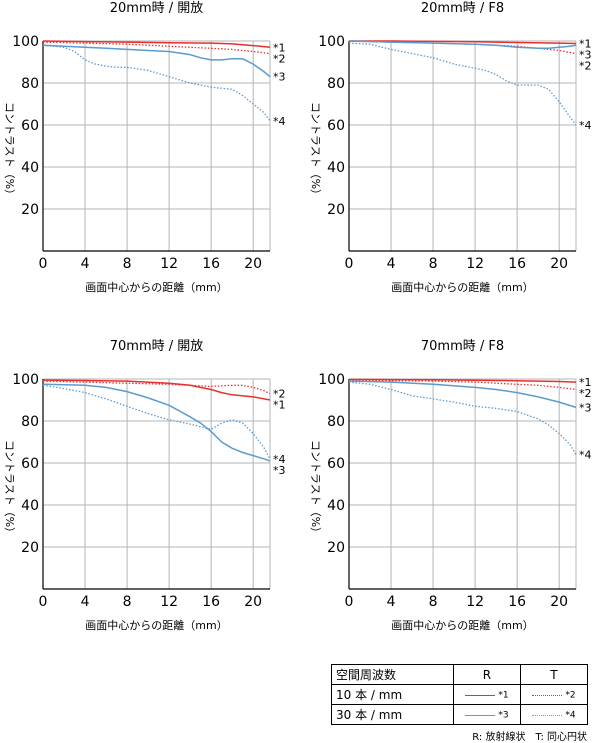 The image size is (593, 743). I want to click on legend-cell-t: *4, so click(554, 714).